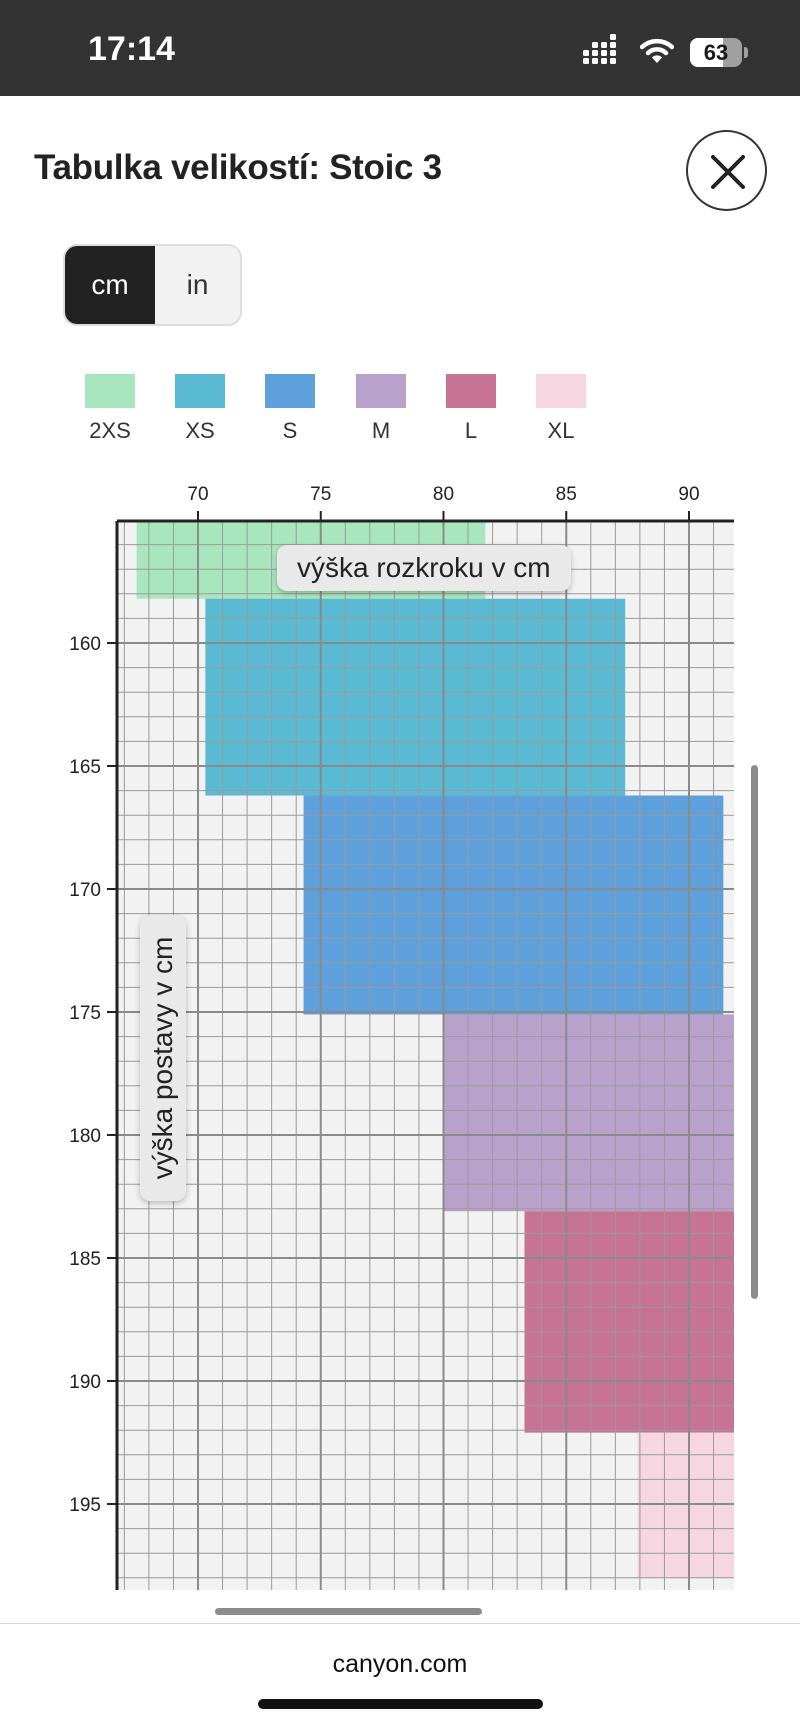 This screenshot has width=800, height=1731. What do you see at coordinates (110, 285) in the screenshot?
I see `unit-option-cm: cm` at bounding box center [110, 285].